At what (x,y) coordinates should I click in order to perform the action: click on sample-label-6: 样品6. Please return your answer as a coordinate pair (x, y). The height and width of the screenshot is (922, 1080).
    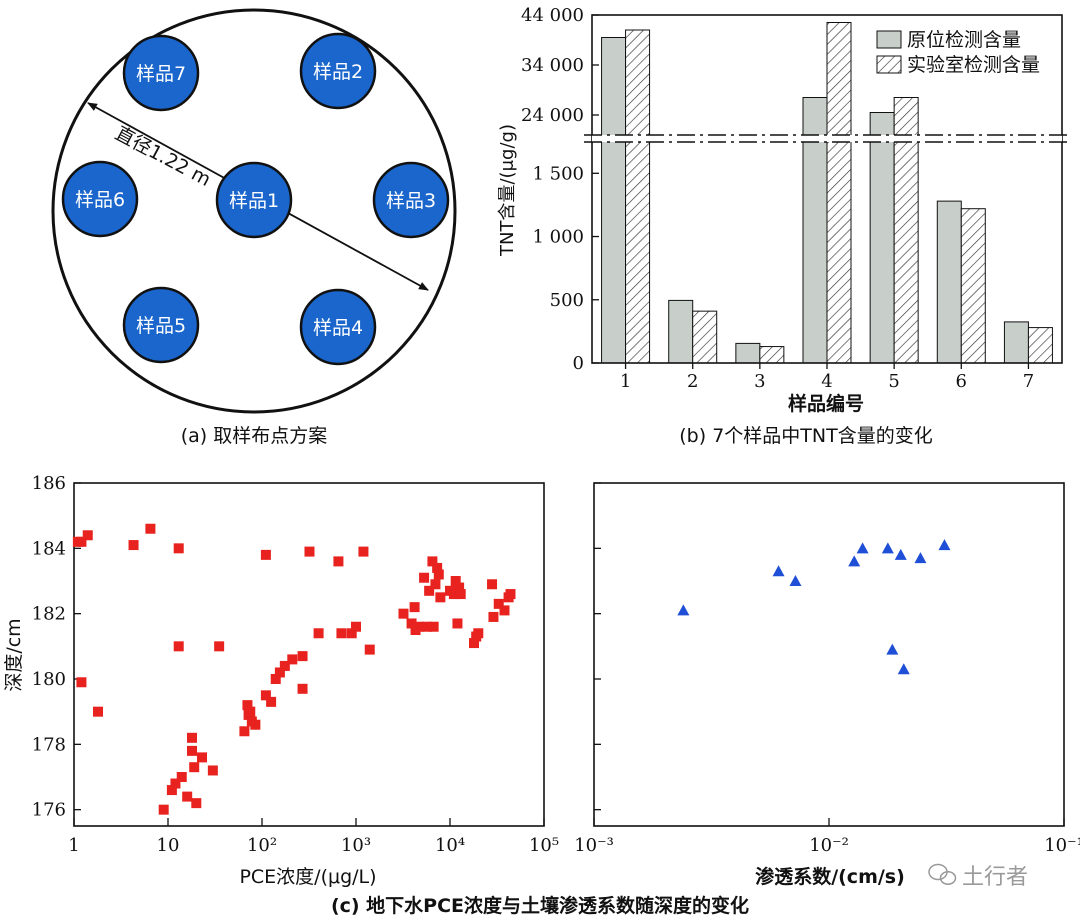
    Looking at the image, I should click on (100, 200).